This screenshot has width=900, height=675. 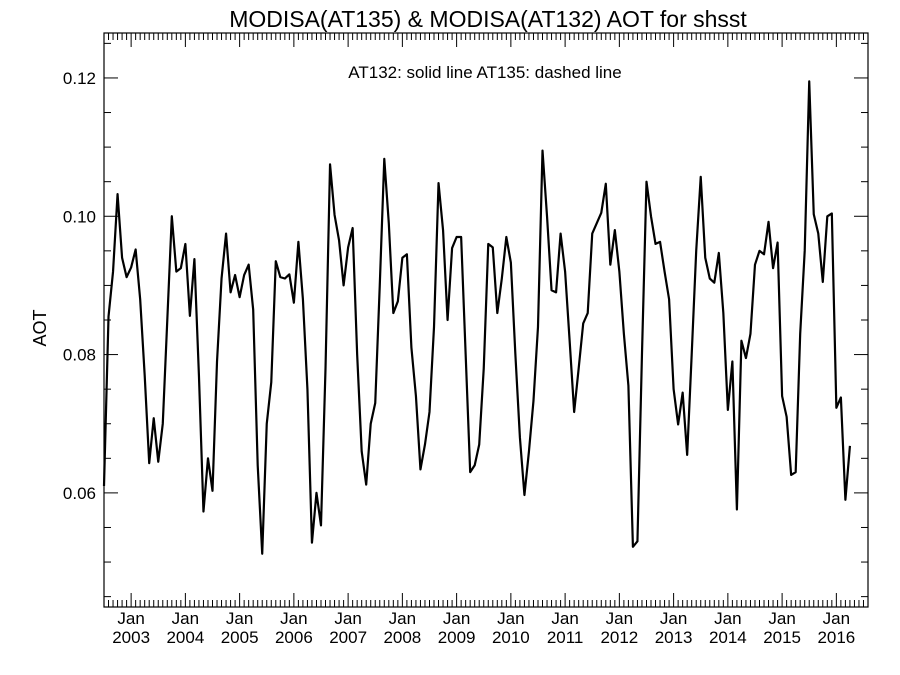 I want to click on x-tick-label-year: 2011, so click(x=565, y=637).